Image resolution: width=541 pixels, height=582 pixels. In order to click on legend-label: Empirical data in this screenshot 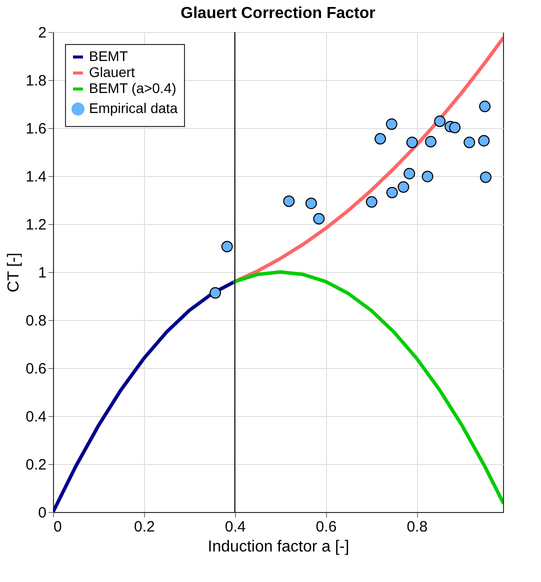, I will do `click(133, 108)`.